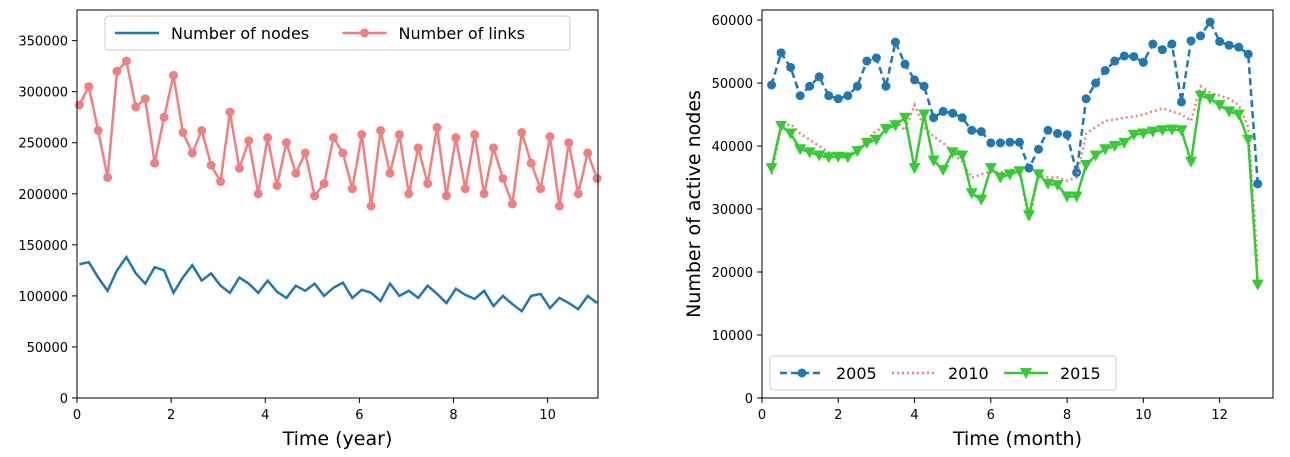 This screenshot has height=457, width=1290. What do you see at coordinates (1017, 439) in the screenshot?
I see `x-axis-label: Time (month)` at bounding box center [1017, 439].